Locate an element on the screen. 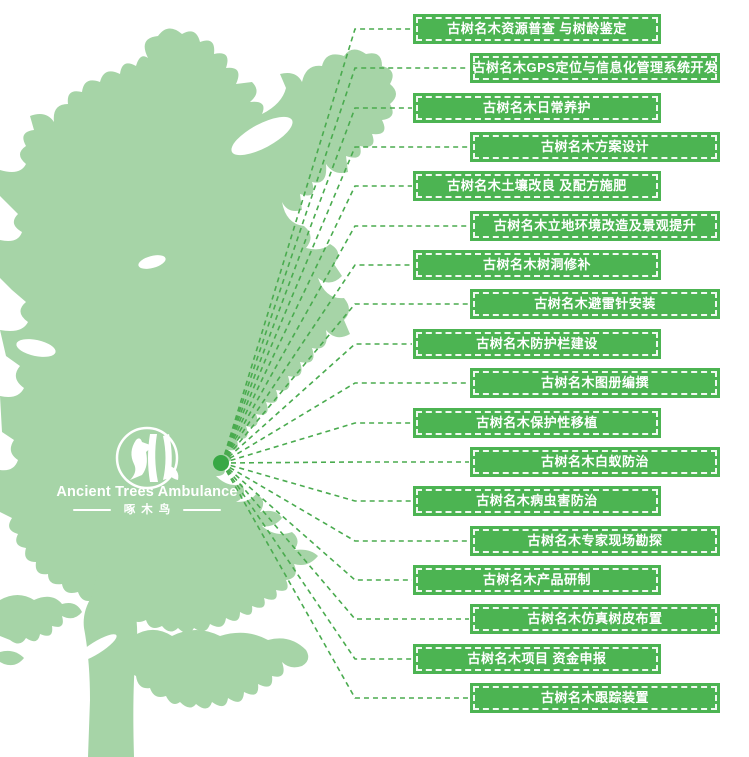  service-banner: 古树名木GPS定位与信息化管理系统开发 is located at coordinates (595, 68).